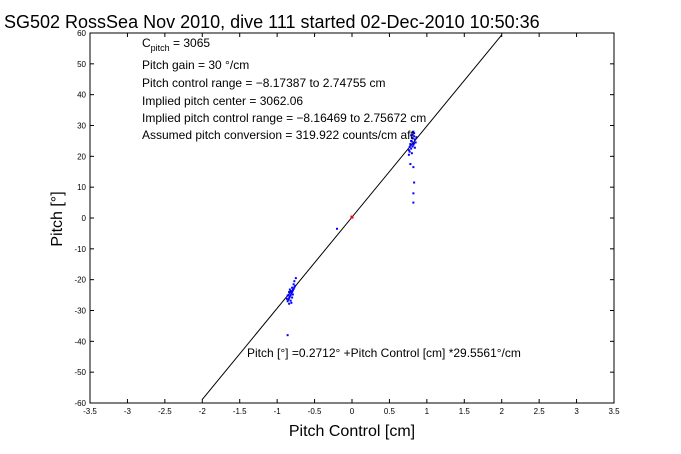 The image size is (681, 454). What do you see at coordinates (352, 411) in the screenshot?
I see `x-tick-label: 0` at bounding box center [352, 411].